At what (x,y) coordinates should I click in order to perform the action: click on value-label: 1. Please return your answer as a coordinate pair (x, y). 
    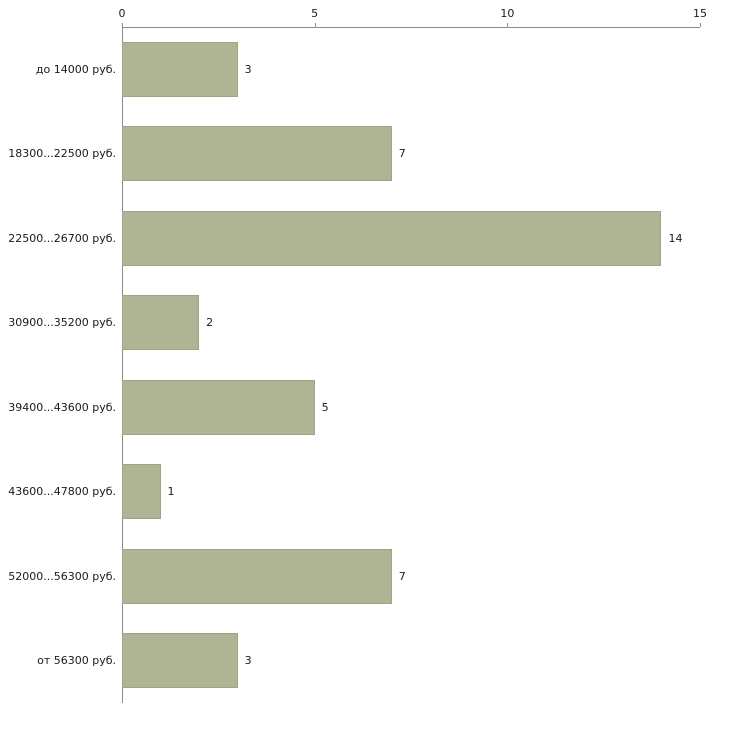
    Looking at the image, I should click on (171, 492).